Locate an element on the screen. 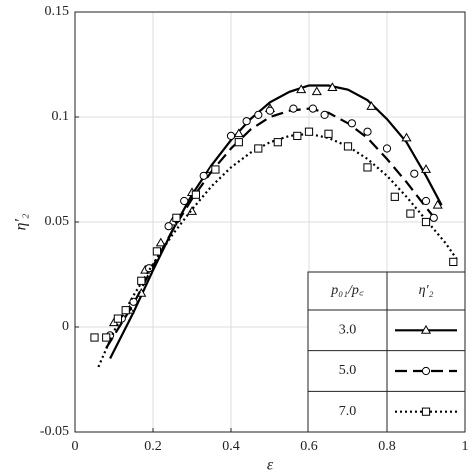  y-tick-label: 0.05 is located at coordinates (57, 221).